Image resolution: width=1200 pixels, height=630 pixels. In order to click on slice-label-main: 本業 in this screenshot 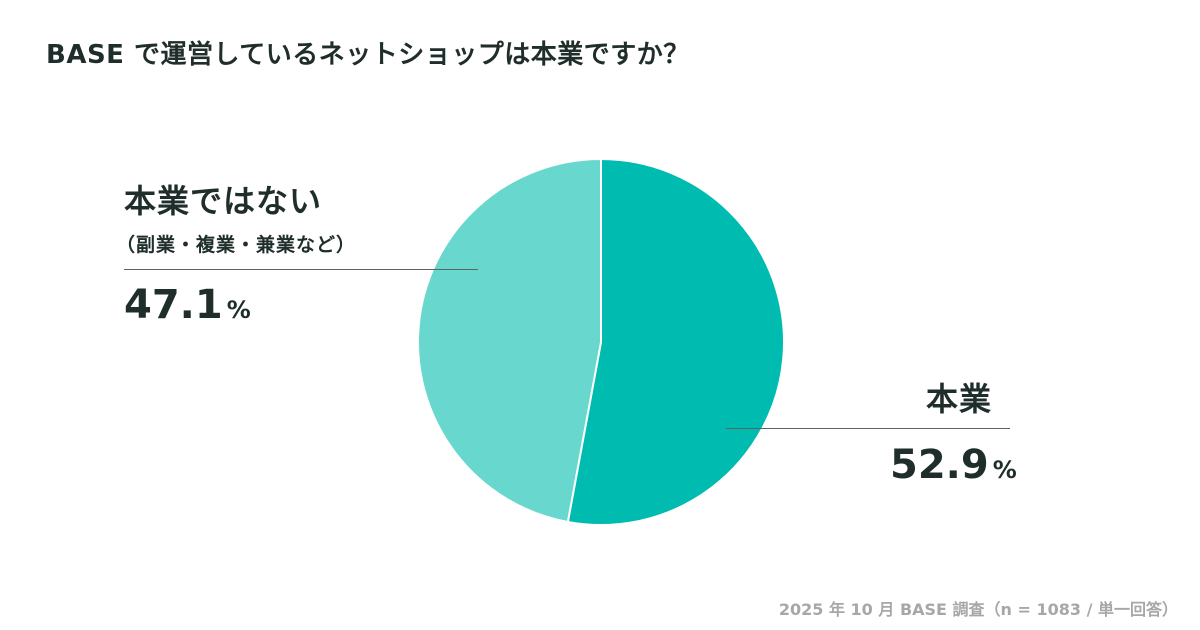, I will do `click(959, 397)`.